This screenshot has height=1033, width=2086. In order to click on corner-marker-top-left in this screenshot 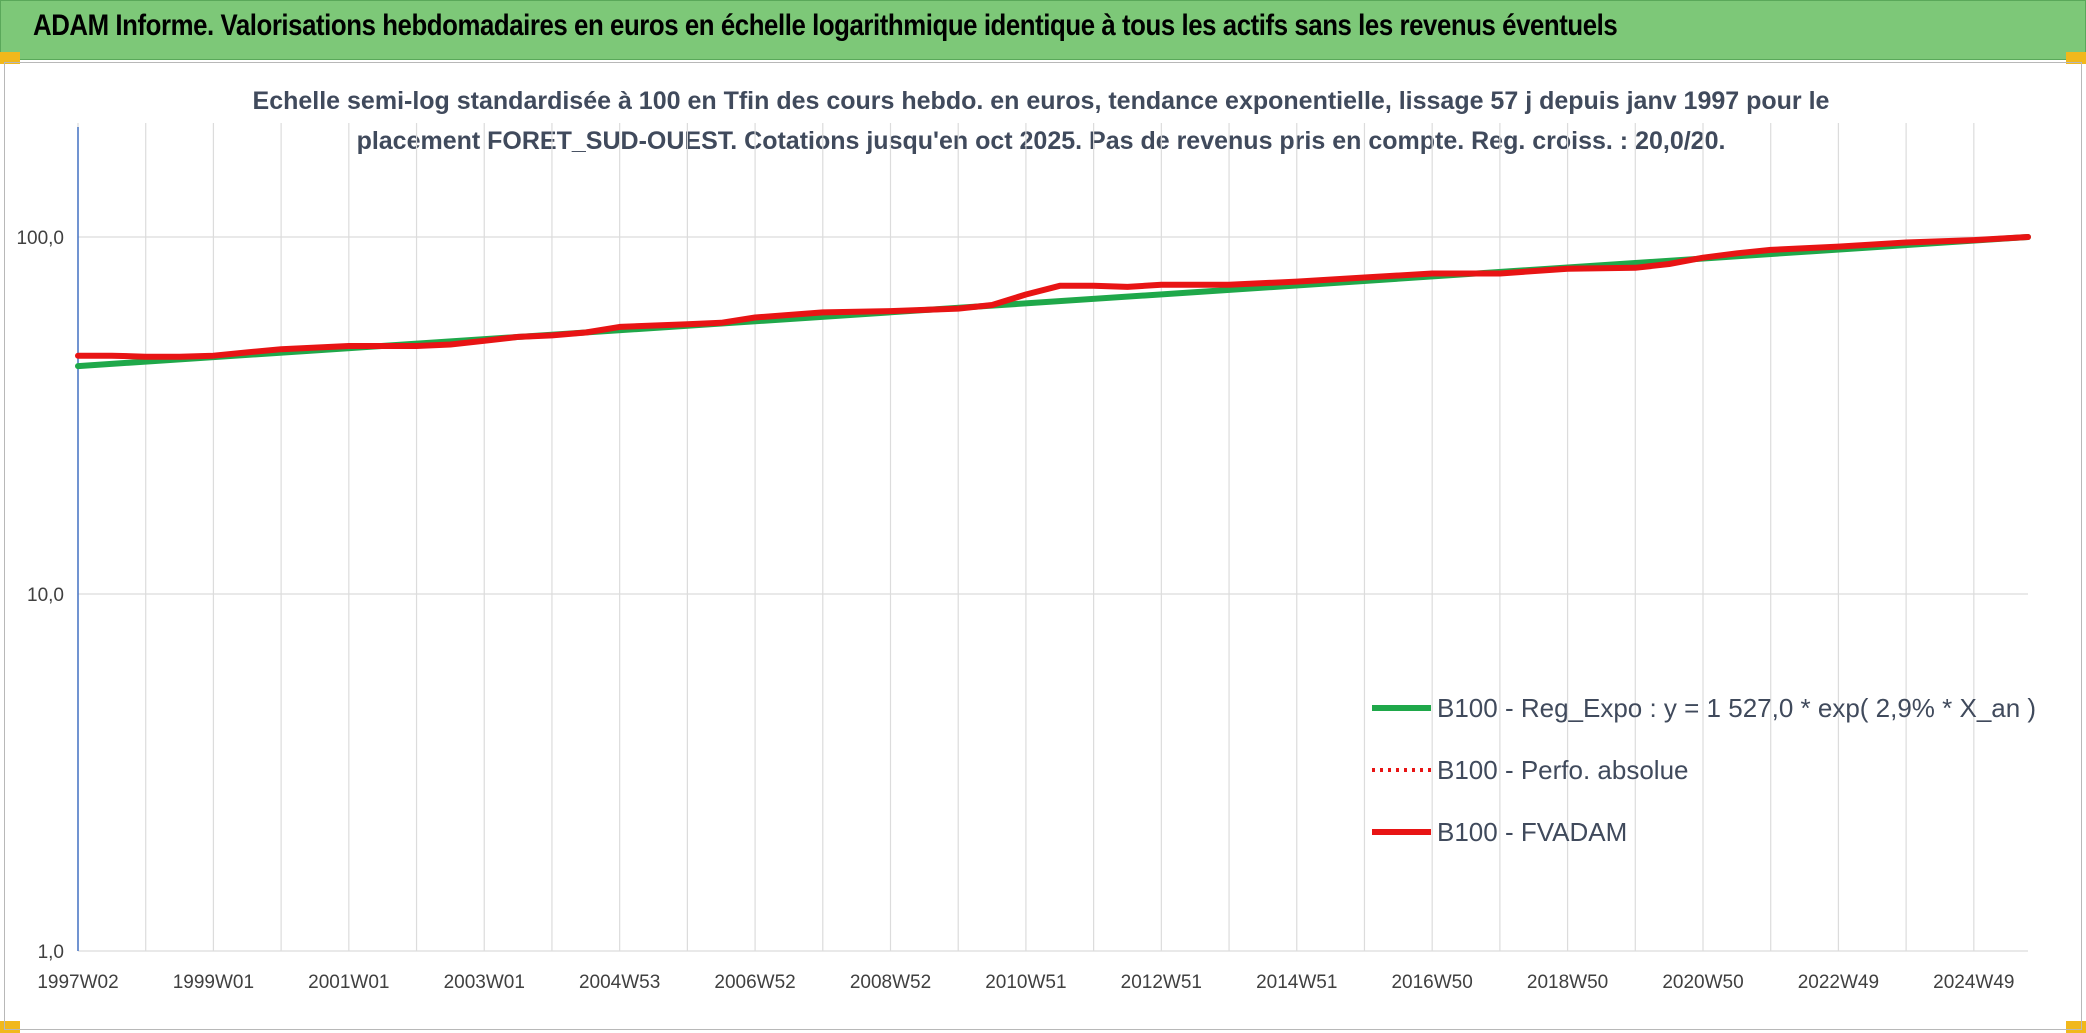, I will do `click(10, 58)`.